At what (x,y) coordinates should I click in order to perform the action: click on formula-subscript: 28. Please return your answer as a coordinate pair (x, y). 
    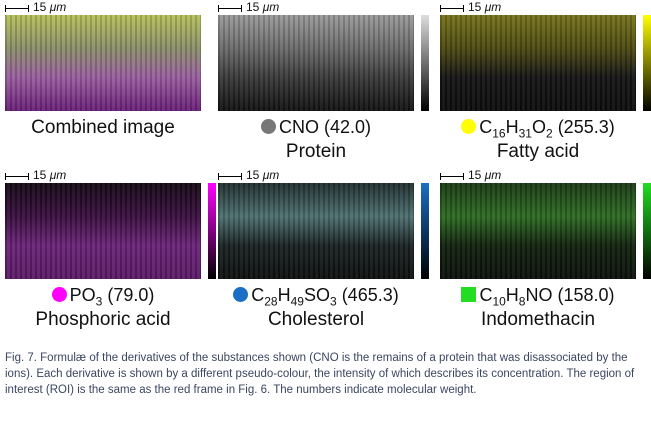
    Looking at the image, I should click on (271, 301).